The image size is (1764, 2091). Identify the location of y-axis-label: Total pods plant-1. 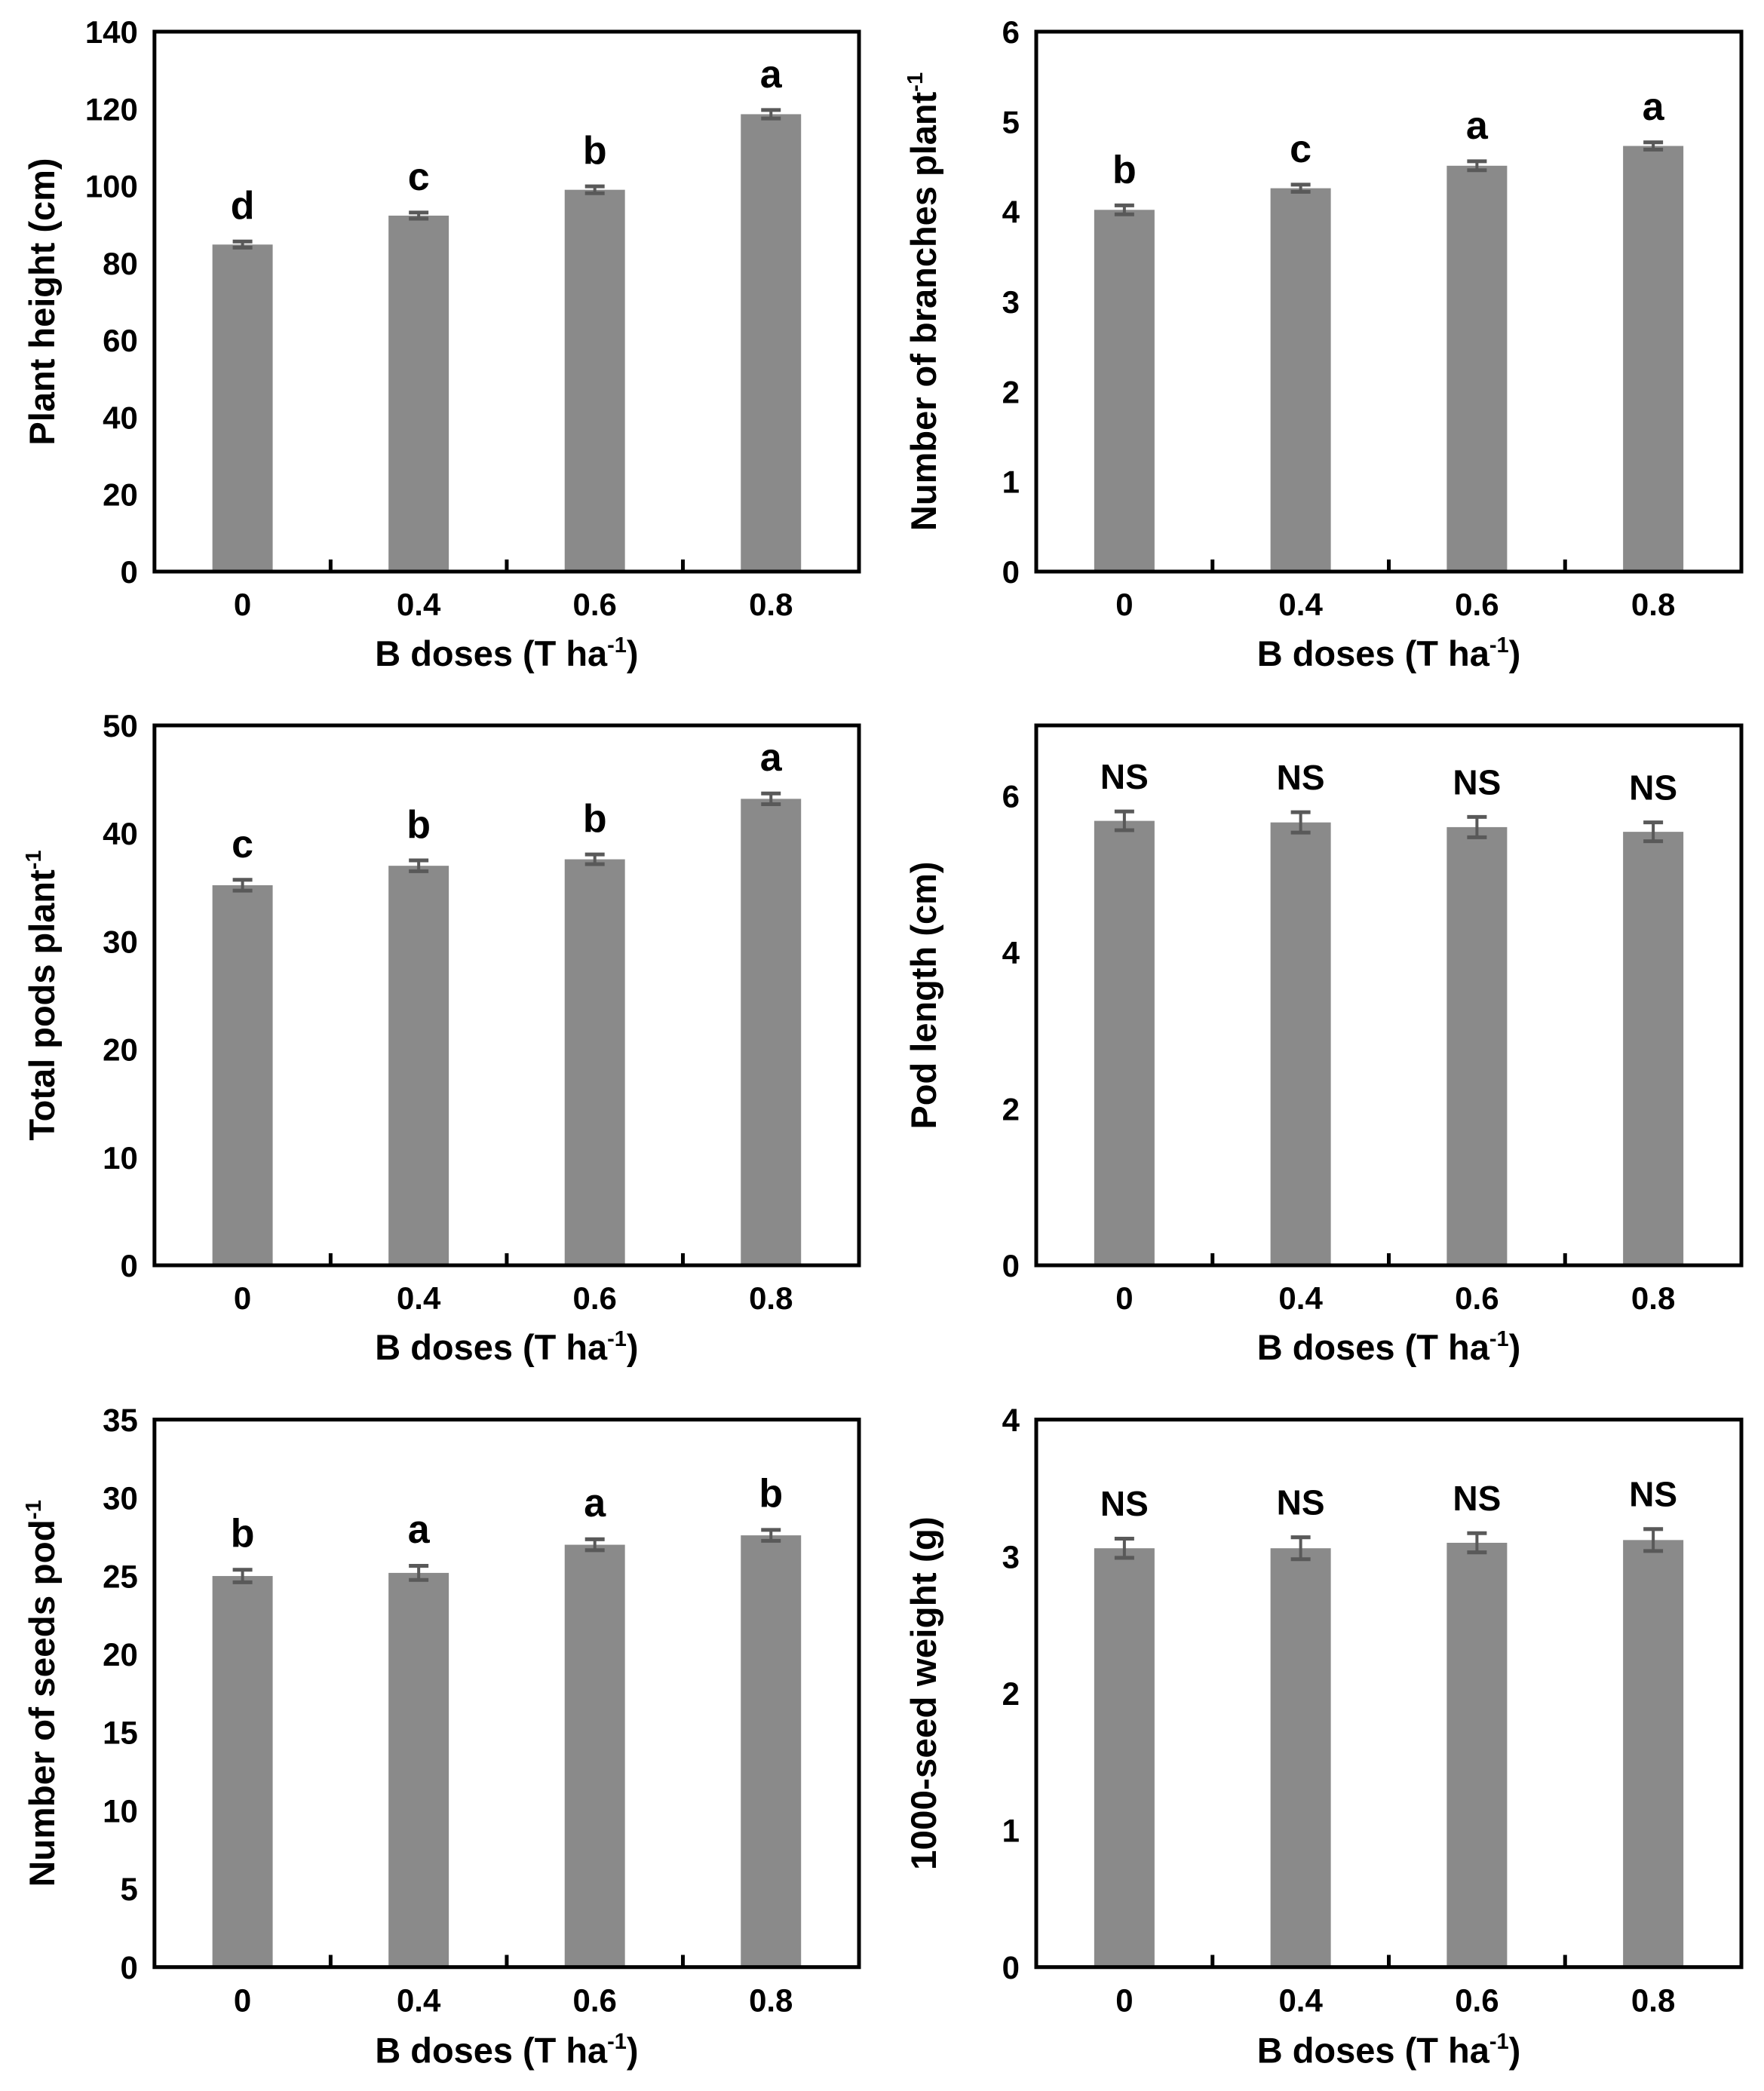
(42, 995).